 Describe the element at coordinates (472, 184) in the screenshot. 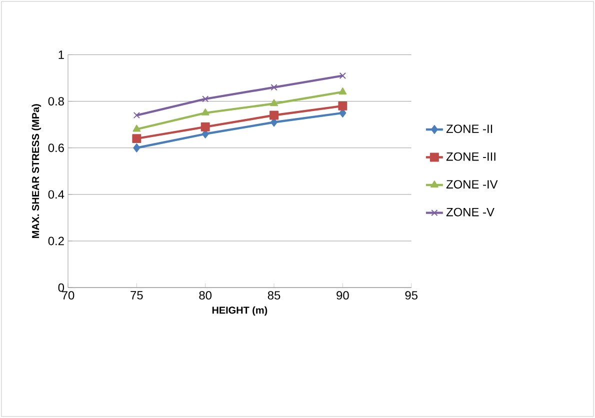

I see `legend-label: ZONE -IV` at that location.